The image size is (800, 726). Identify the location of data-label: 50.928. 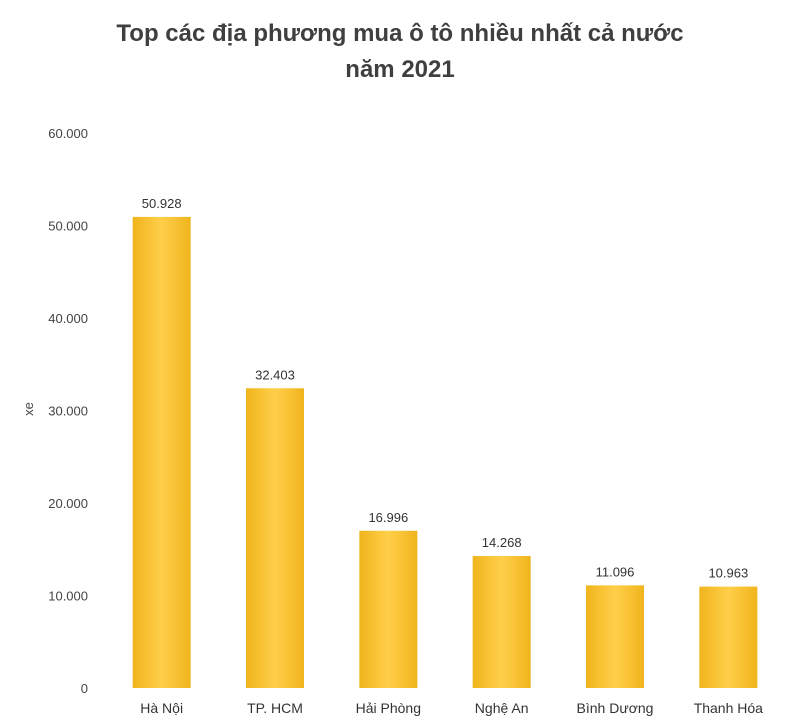
(162, 203).